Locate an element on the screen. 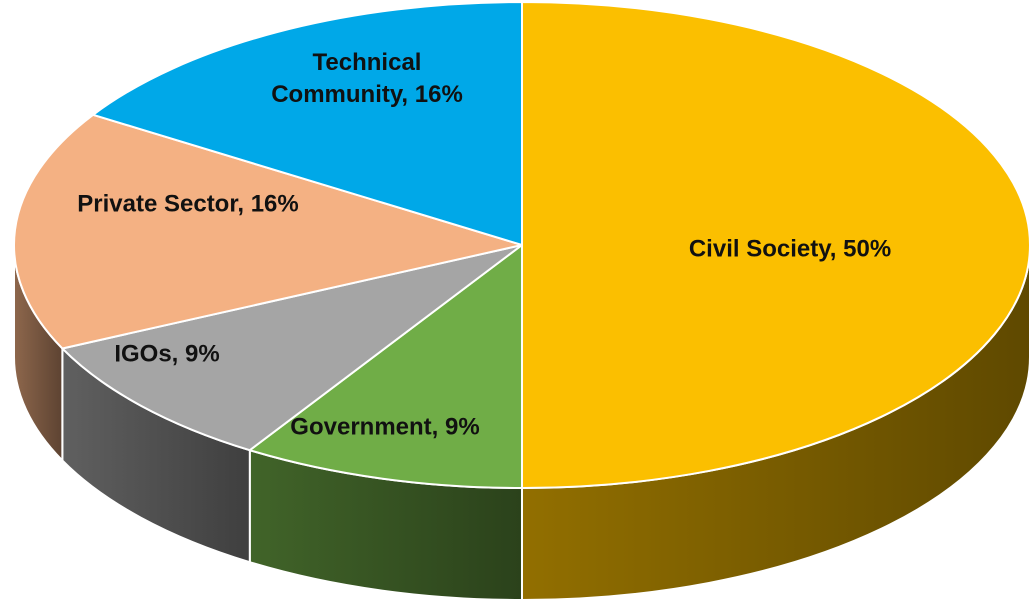 This screenshot has height=603, width=1030. label-government: Government, 9% is located at coordinates (384, 426).